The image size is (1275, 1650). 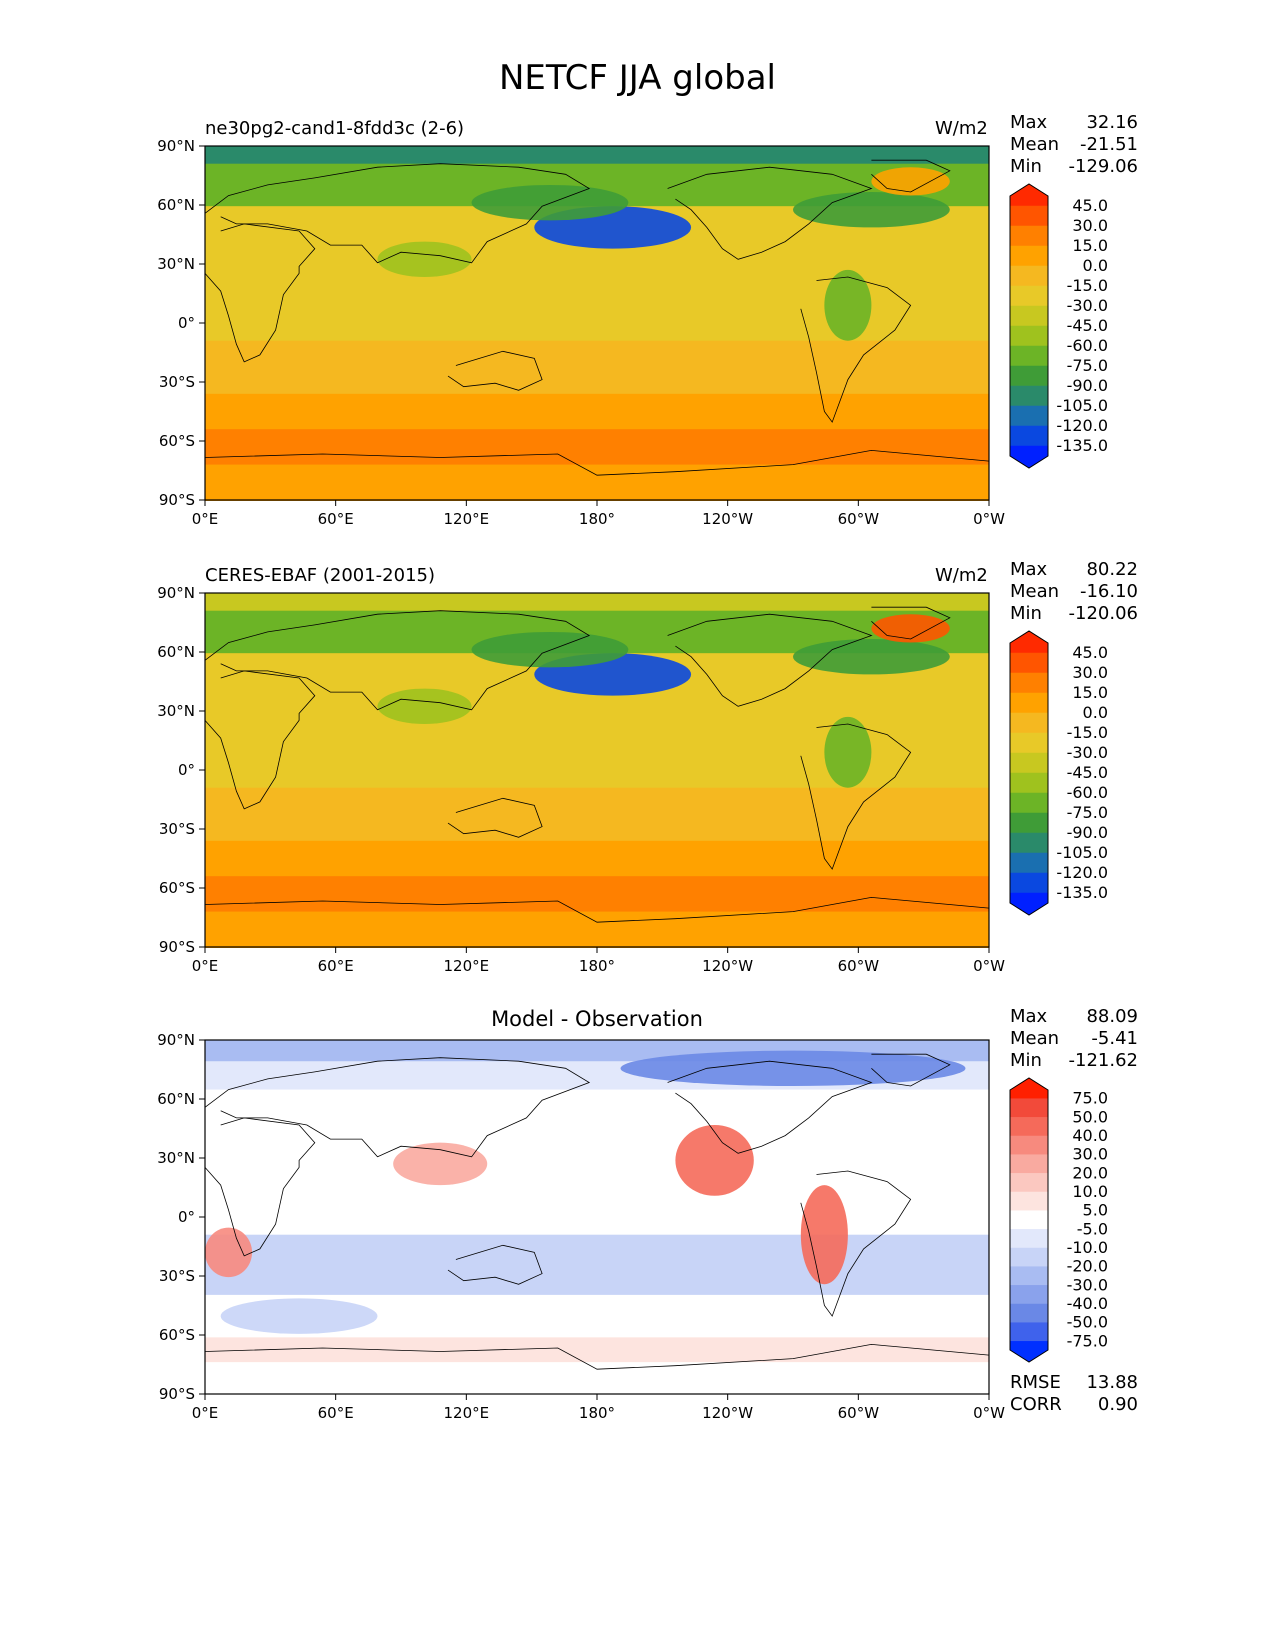 I want to click on stat-label-max: Max, so click(x=1029, y=1016).